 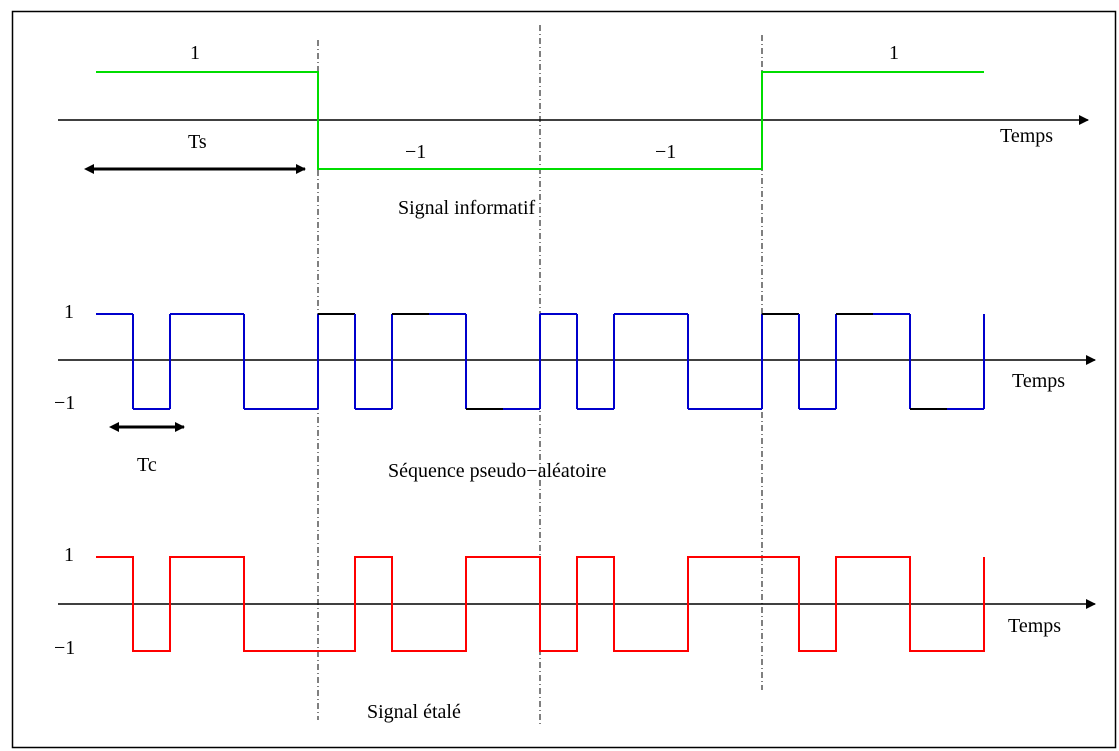 I want to click on sequence-pseudo-aleatoire-caption: Séquence pseudo−aléatoire, so click(x=497, y=471).